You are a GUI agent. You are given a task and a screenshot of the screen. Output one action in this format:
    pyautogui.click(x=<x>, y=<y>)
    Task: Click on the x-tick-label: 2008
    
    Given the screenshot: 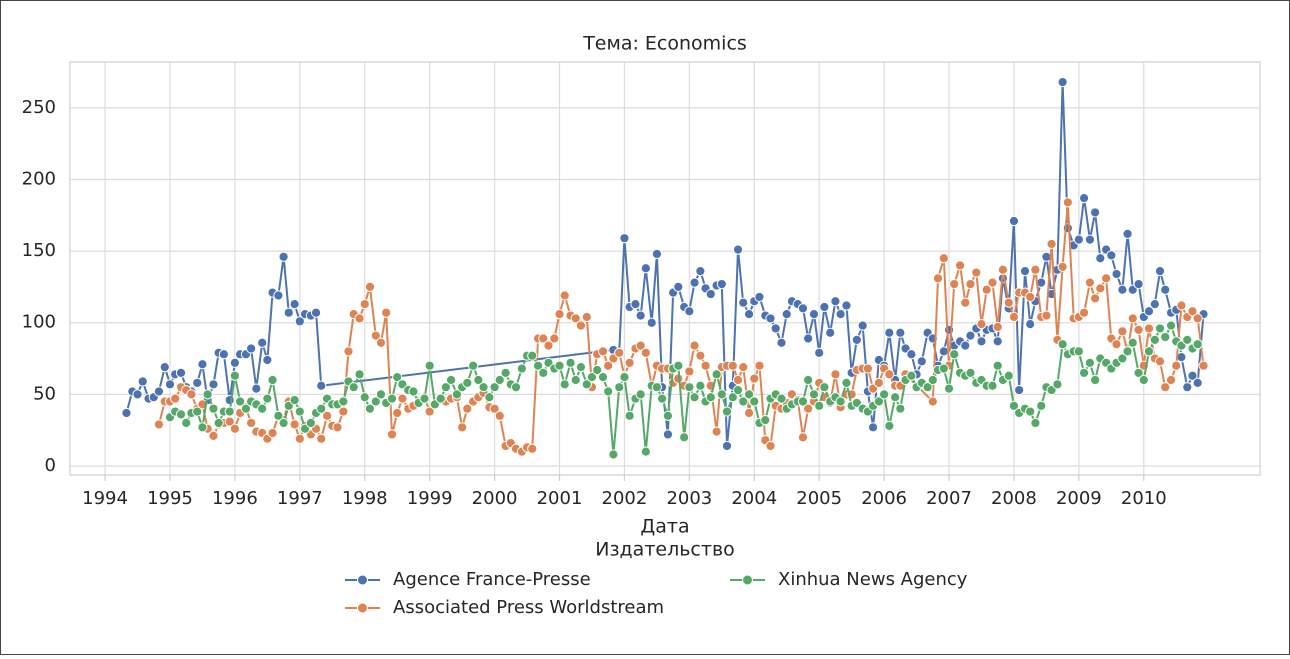 What is the action you would take?
    pyautogui.click(x=1014, y=498)
    